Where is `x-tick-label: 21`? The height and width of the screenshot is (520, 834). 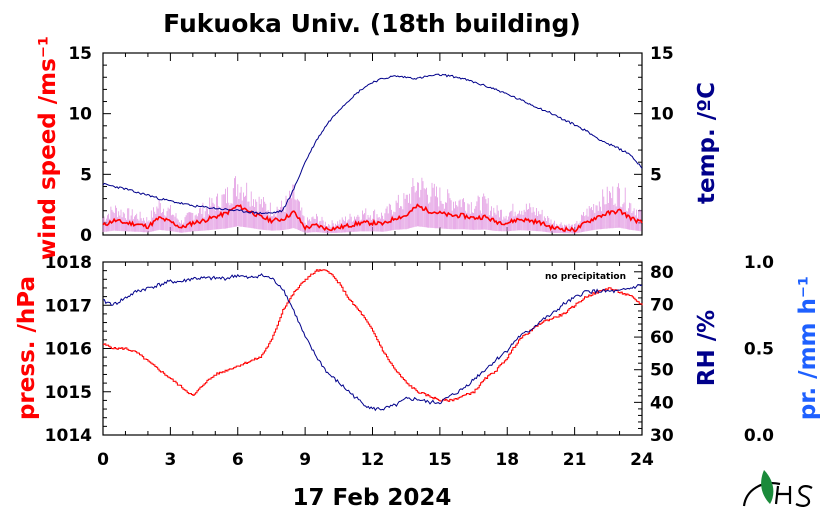 x-tick-label: 21 is located at coordinates (575, 460).